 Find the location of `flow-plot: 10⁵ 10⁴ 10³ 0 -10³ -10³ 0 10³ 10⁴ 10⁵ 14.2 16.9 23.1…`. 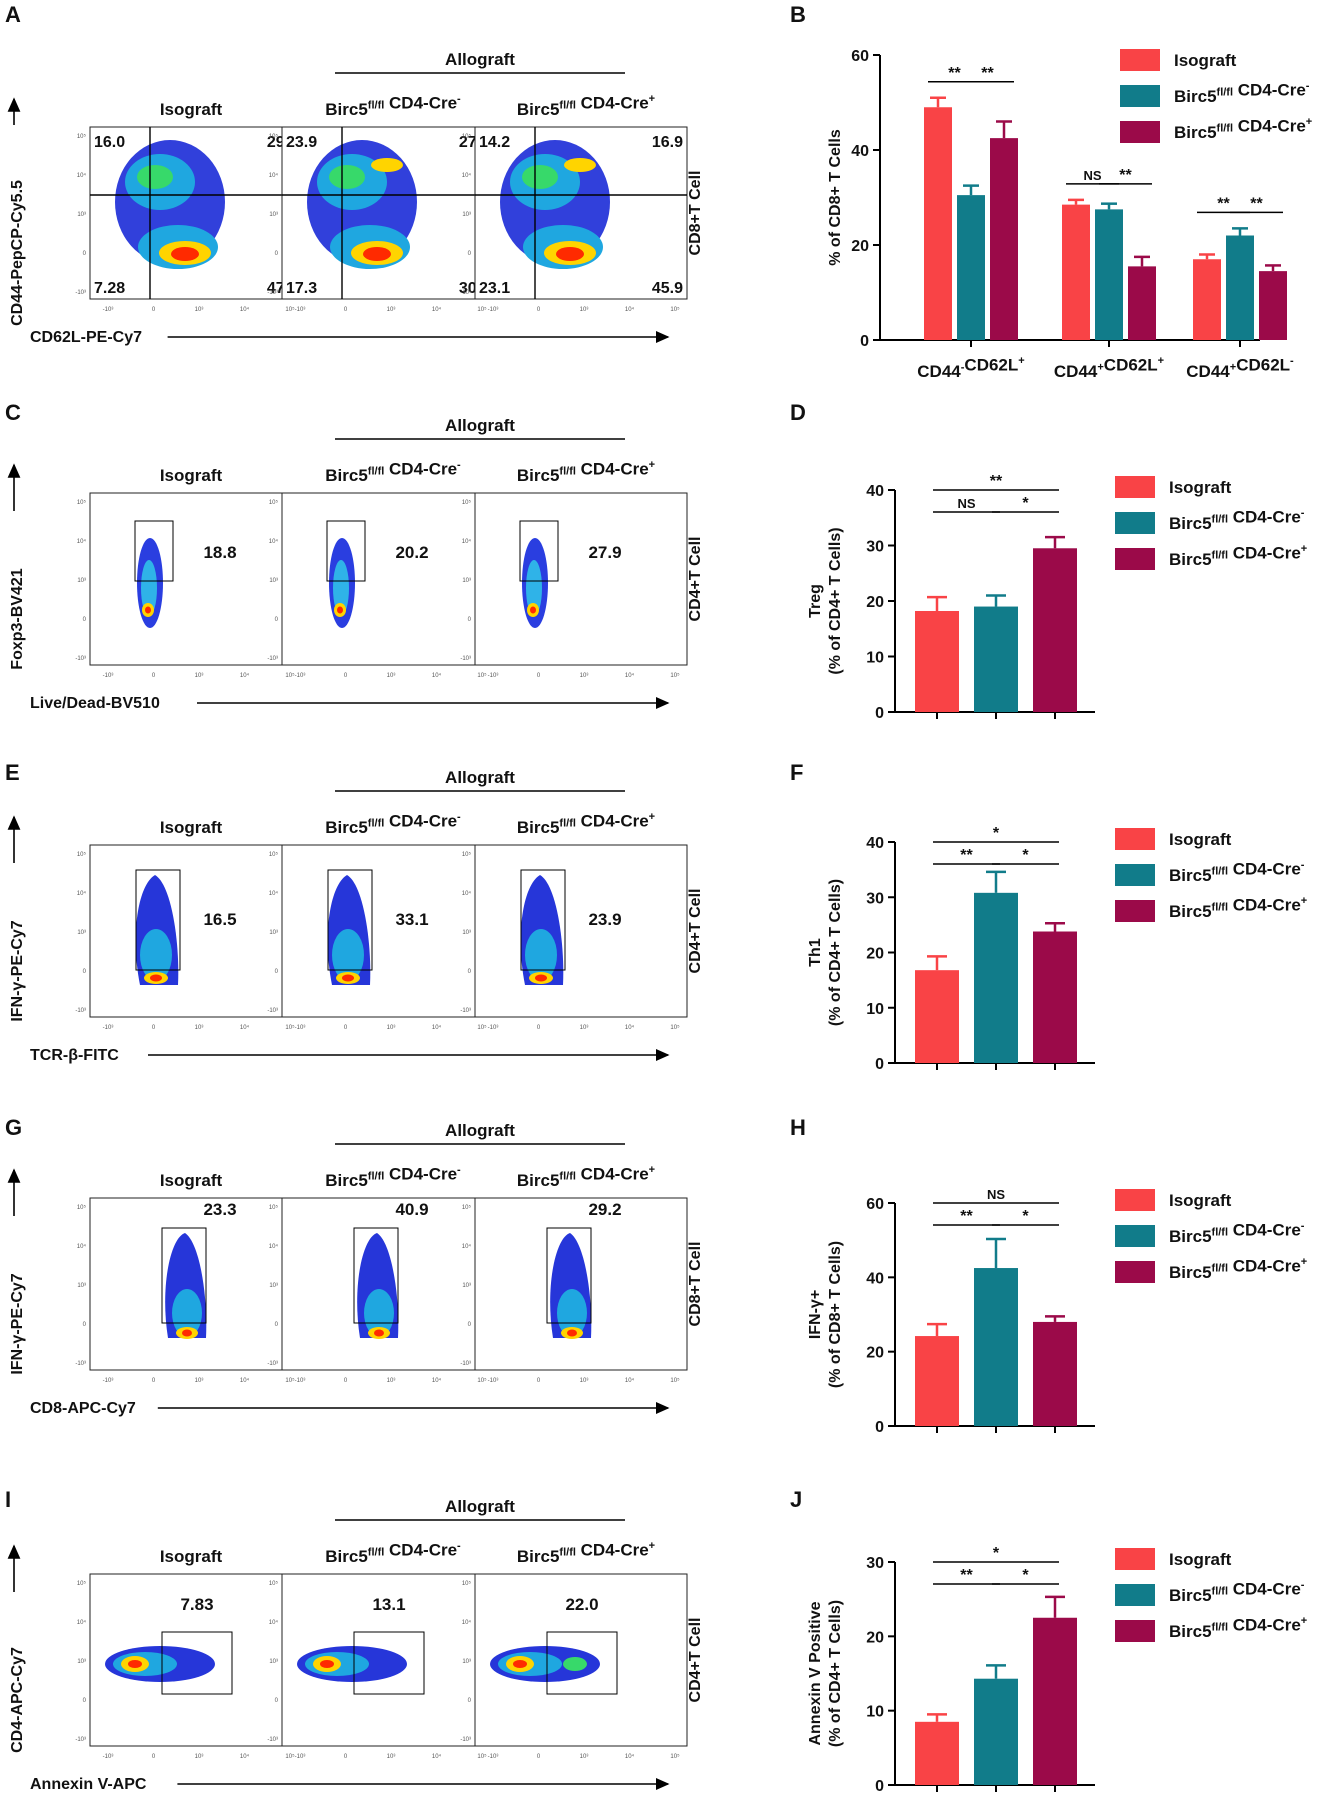

flow-plot: 10⁵ 10⁴ 10³ 0 -10³ -10³ 0 10³ 10⁴ 10⁵ 14.2 16.9 23.1… is located at coordinates (574, 219).